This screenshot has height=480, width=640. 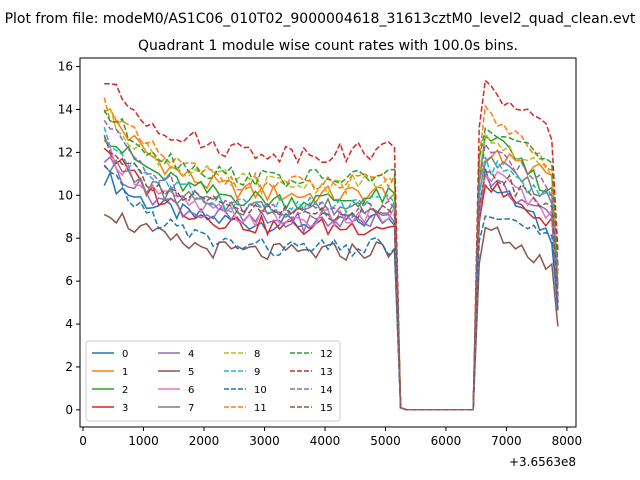 What do you see at coordinates (69, 324) in the screenshot?
I see `y-tick-label: 4` at bounding box center [69, 324].